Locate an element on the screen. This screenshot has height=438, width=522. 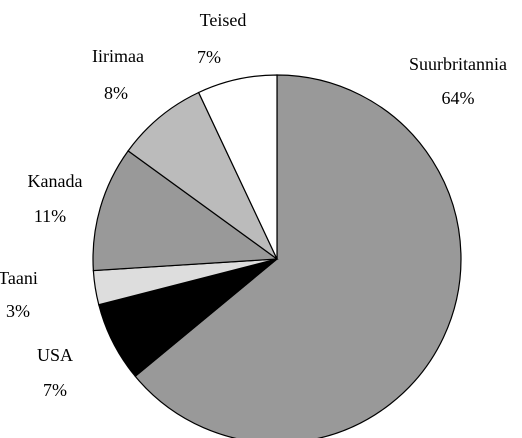
slice-label: USA is located at coordinates (55, 355).